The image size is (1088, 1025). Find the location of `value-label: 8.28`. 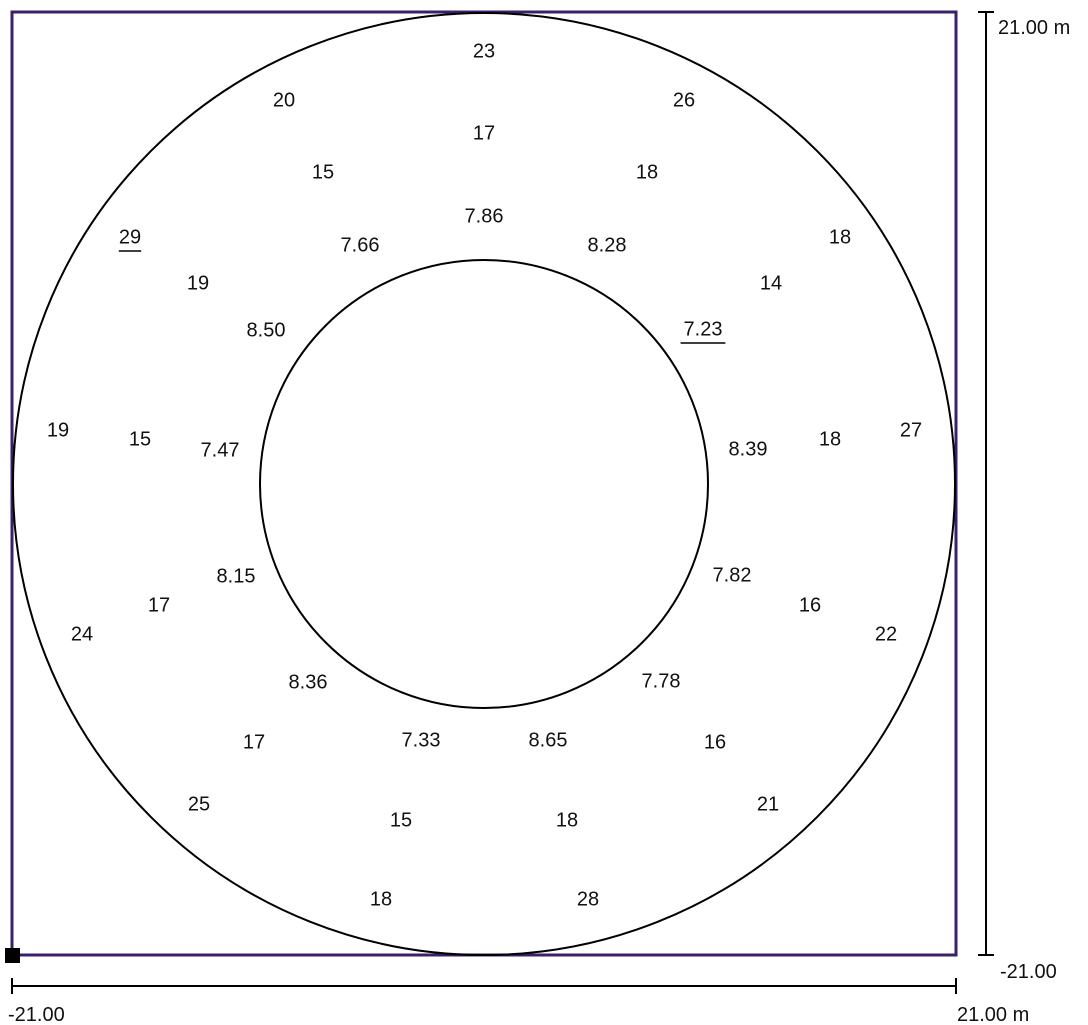

value-label: 8.28 is located at coordinates (607, 245).